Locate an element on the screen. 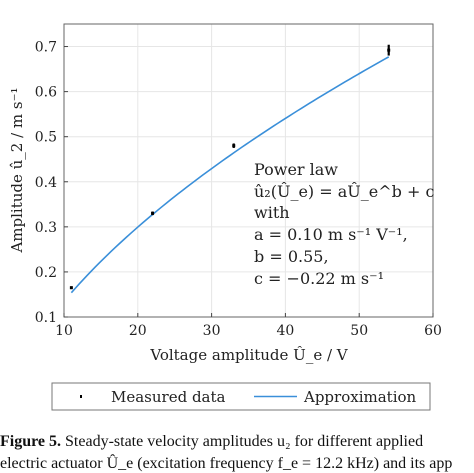  x-axis-label: Voltage amplitude Û_e / V is located at coordinates (248, 355).